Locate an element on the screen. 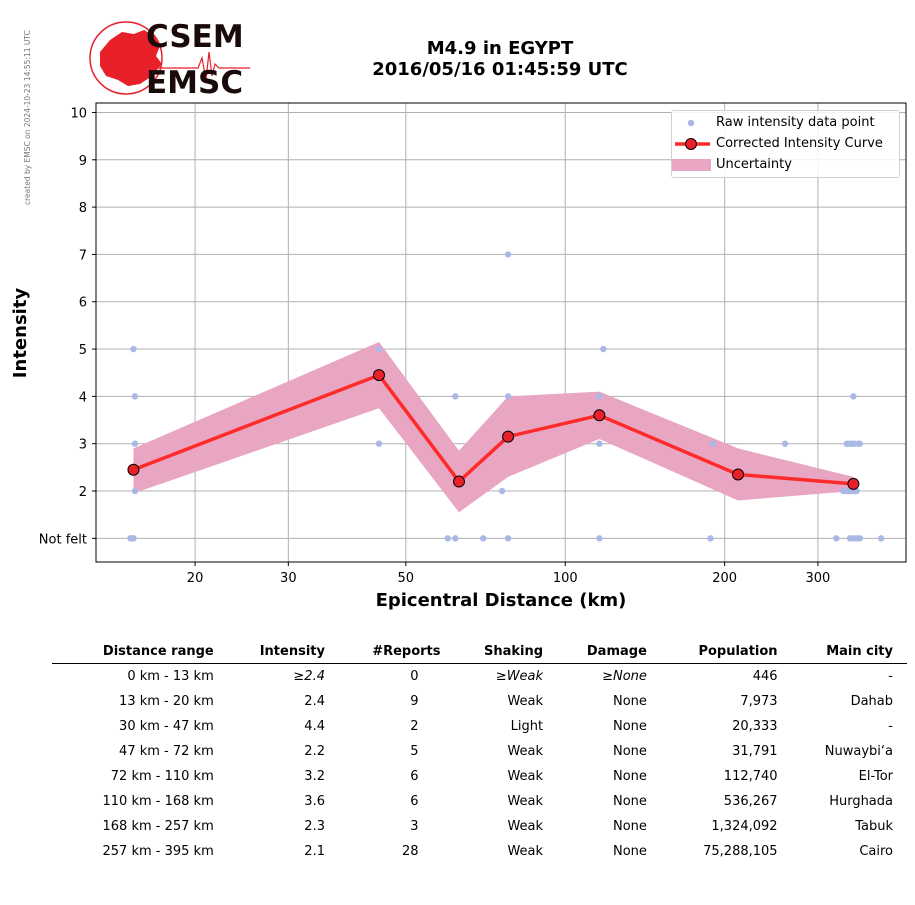 This screenshot has width=915, height=905. table-cell: 2.1 is located at coordinates (314, 851).